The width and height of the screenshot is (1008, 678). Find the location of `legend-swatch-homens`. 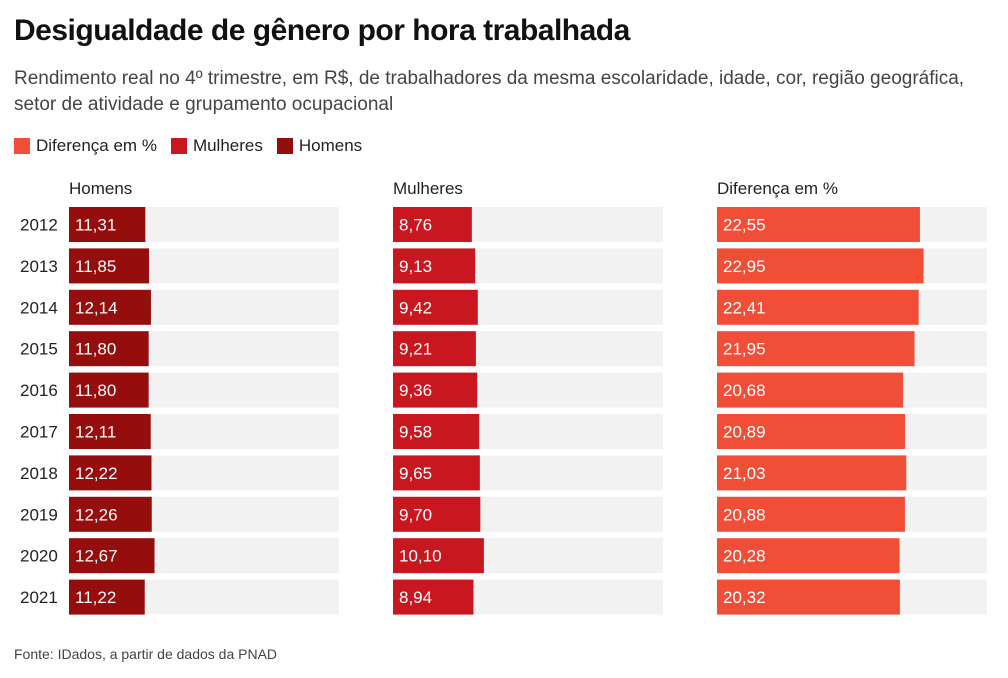

legend-swatch-homens is located at coordinates (284, 146).